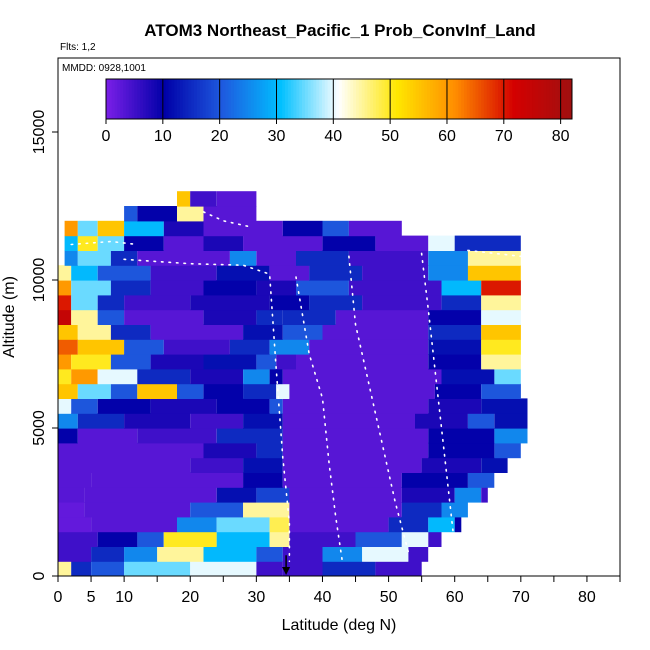 The width and height of the screenshot is (650, 650). What do you see at coordinates (163, 136) in the screenshot?
I see `colorbar-tick-label: 10` at bounding box center [163, 136].